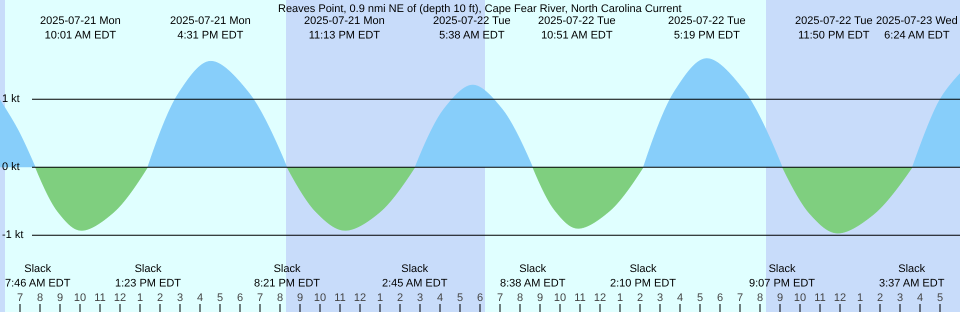 Image resolution: width=960 pixels, height=312 pixels. What do you see at coordinates (287, 276) in the screenshot?
I see `annotation: Slack 8:21 PM EDT` at bounding box center [287, 276].